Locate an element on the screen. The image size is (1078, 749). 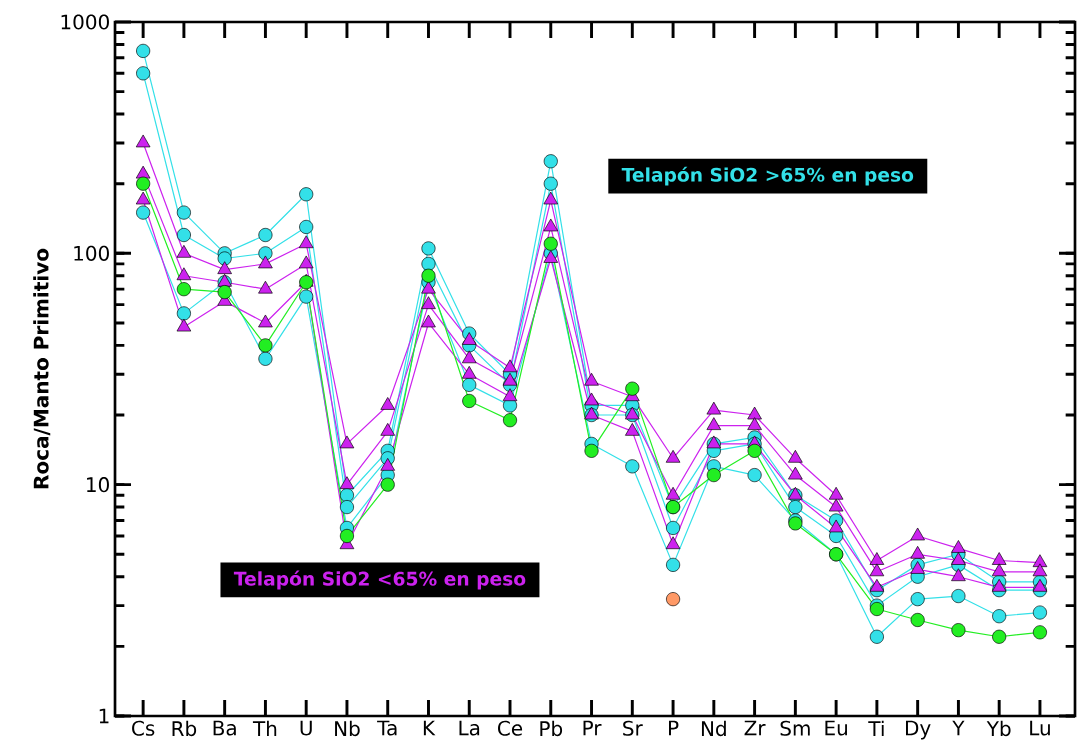
x-tick-label: Lu is located at coordinates (1040, 728).